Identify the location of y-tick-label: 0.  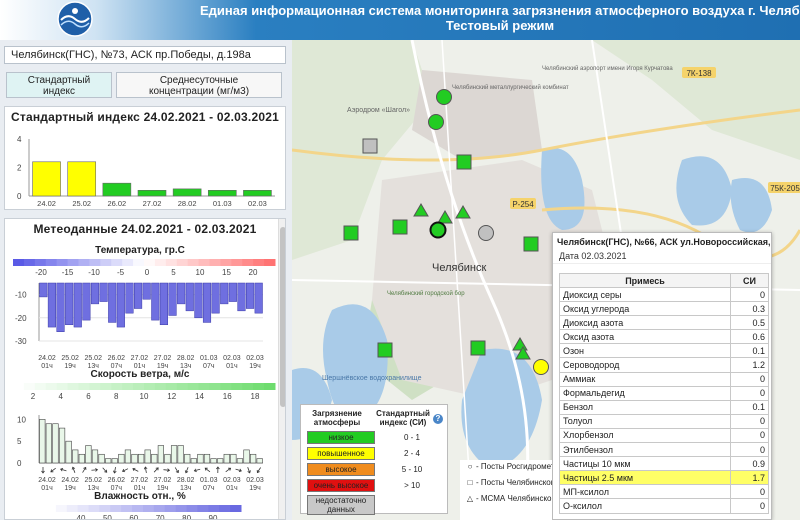
(19, 196).